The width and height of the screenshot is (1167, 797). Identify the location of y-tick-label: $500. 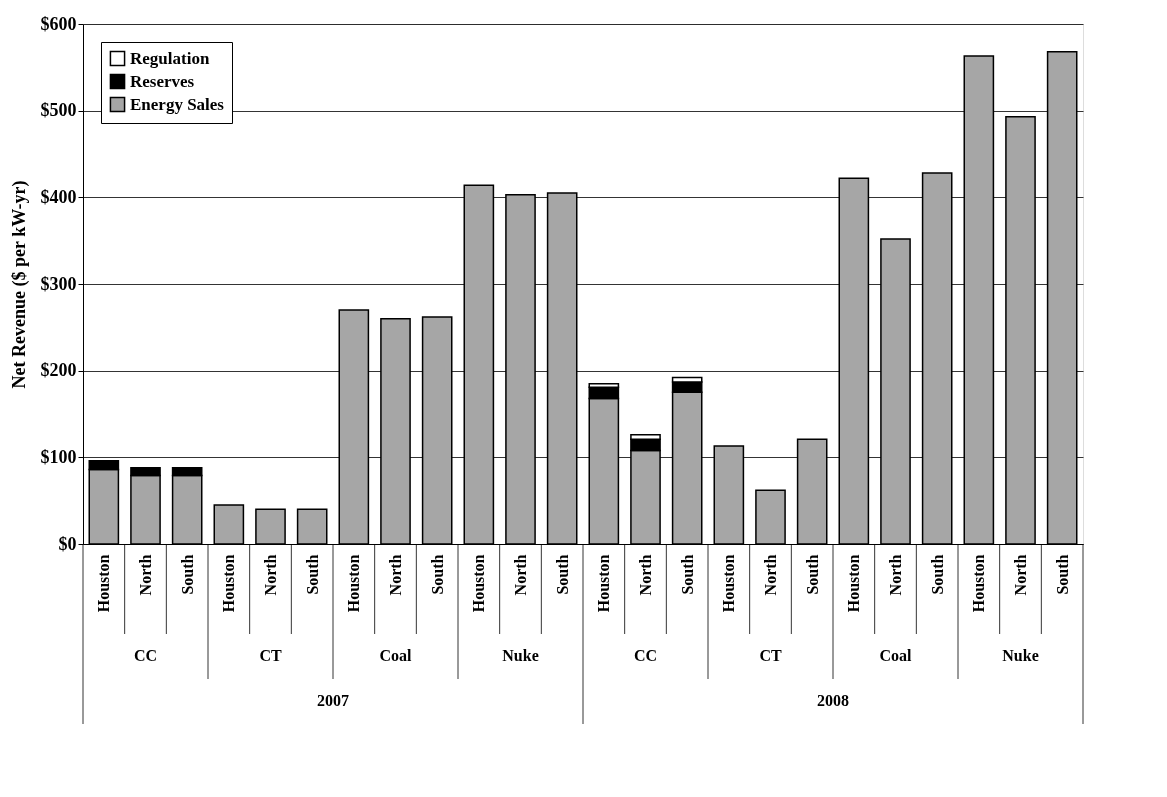
(58, 110).